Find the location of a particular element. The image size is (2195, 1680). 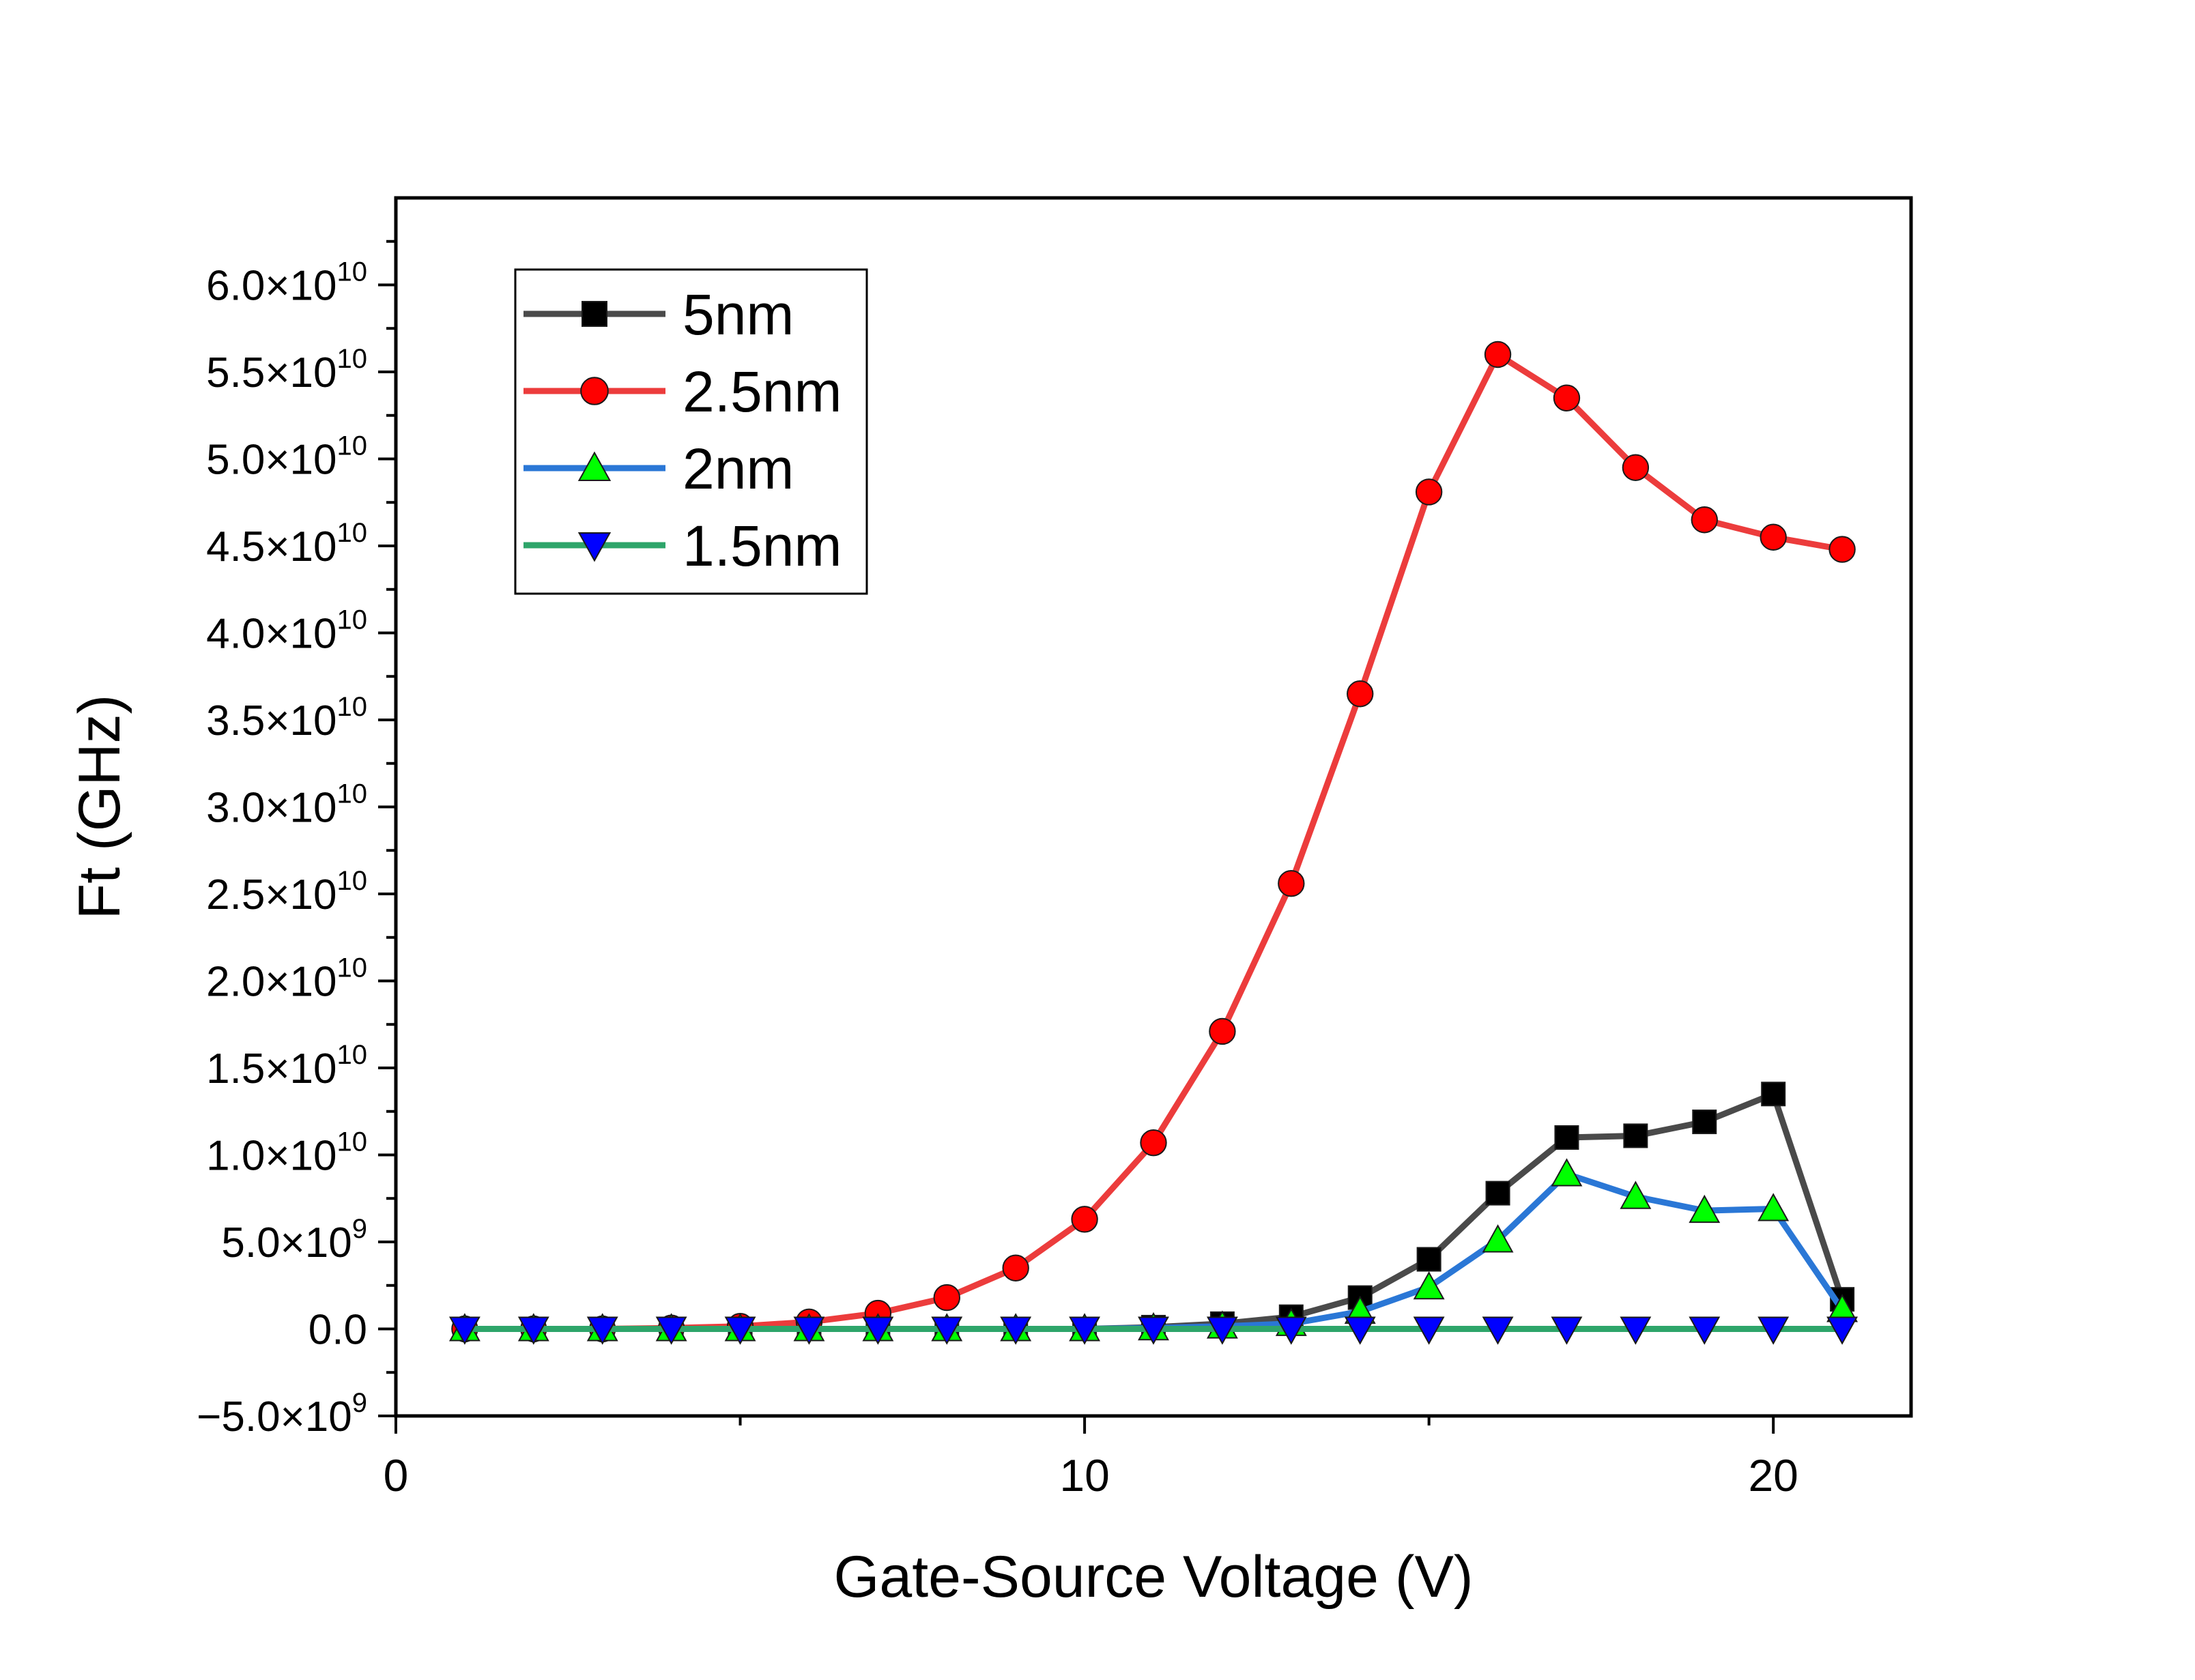

y-tick-label: 2.0×10¹⁰ is located at coordinates (286, 979).